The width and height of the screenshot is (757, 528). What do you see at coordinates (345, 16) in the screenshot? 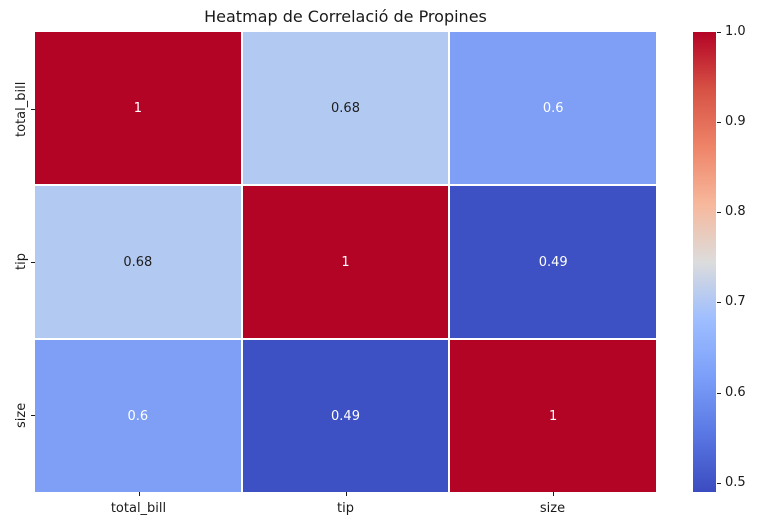
I see `chart-title: Heatmap de Correlació de Propines` at bounding box center [345, 16].